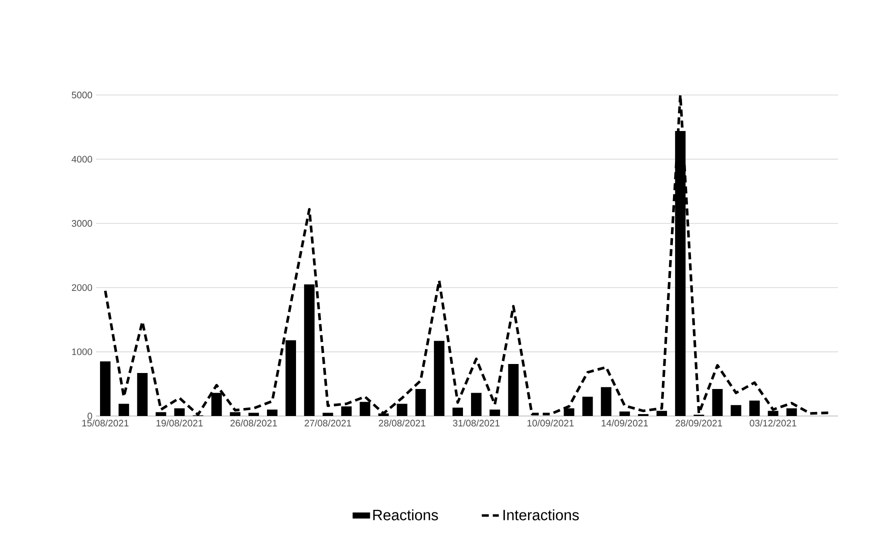 This screenshot has width=891, height=546. Describe the element at coordinates (82, 95) in the screenshot. I see `y-tick-label: 5000` at that location.